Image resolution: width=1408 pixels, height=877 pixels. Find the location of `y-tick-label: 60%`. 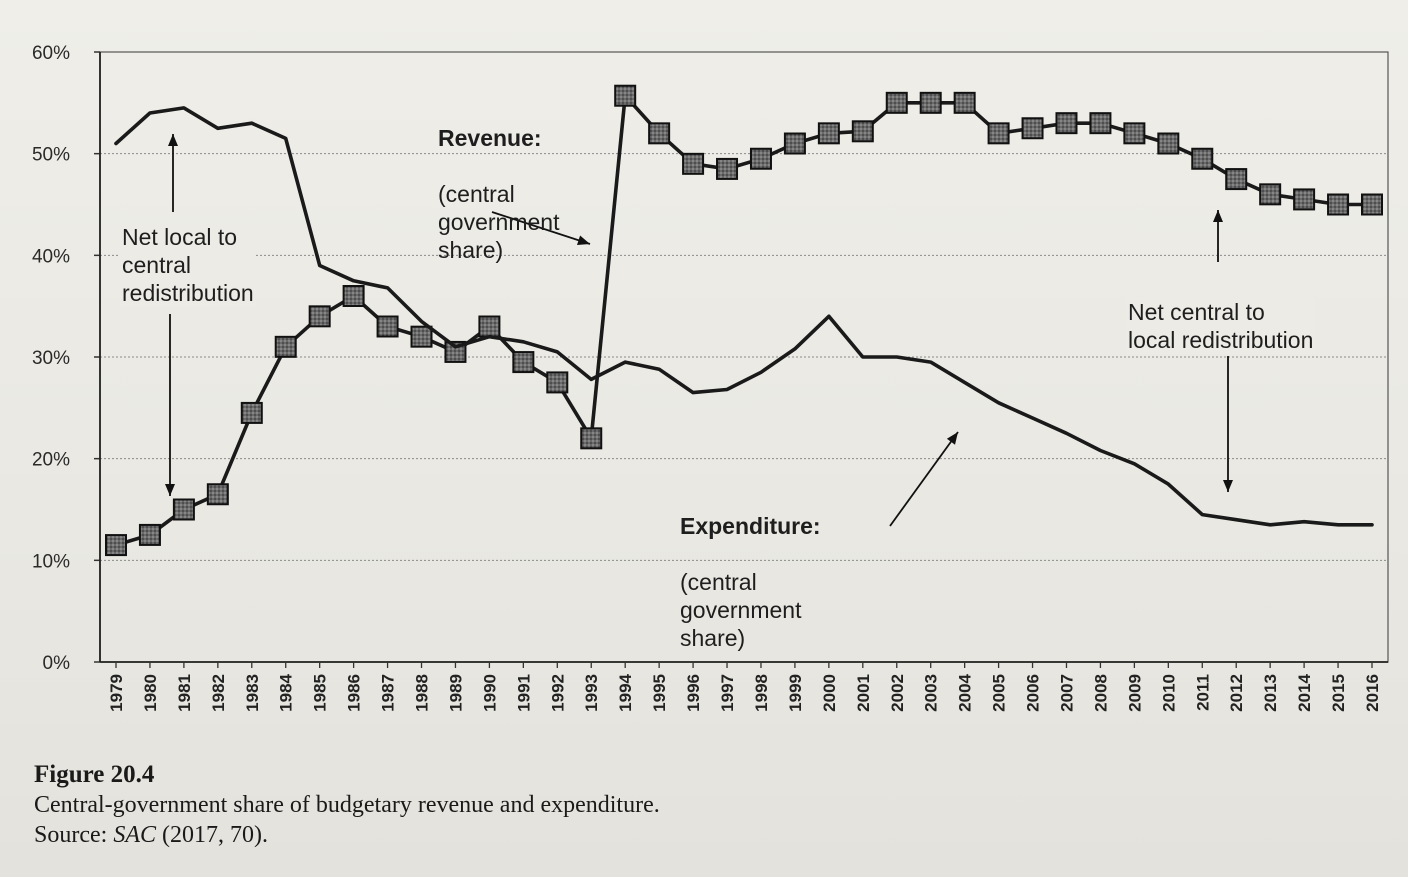

y-tick-label: 60% is located at coordinates (51, 53).